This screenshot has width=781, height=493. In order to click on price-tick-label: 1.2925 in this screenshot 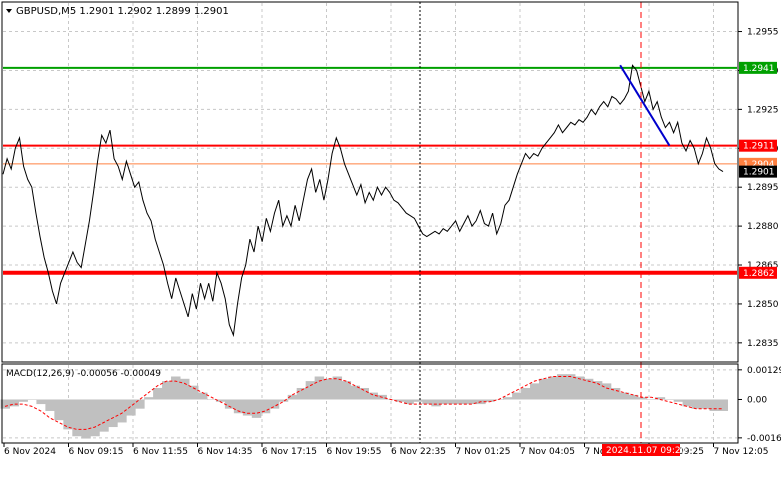, I will do `click(763, 110)`.